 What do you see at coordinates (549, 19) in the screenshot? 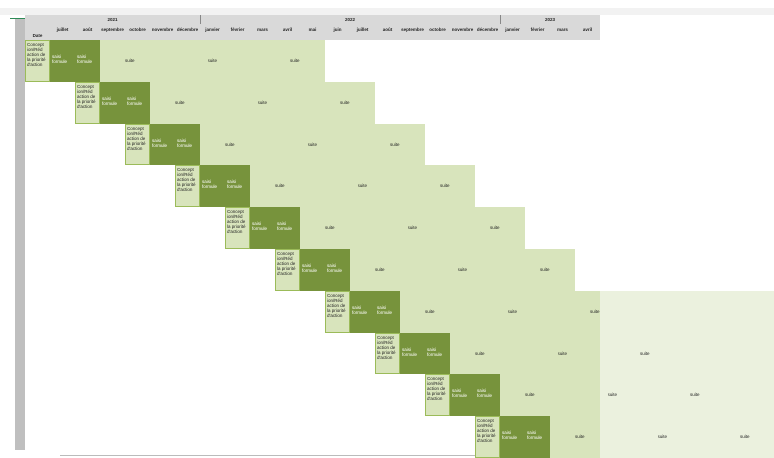
I see `year-label: 2023` at bounding box center [549, 19].